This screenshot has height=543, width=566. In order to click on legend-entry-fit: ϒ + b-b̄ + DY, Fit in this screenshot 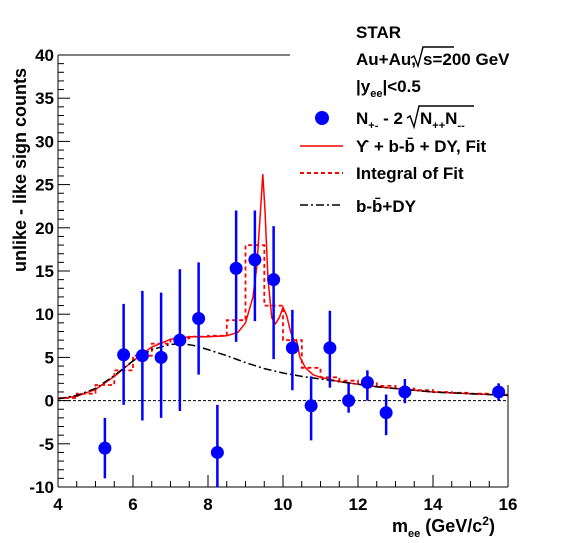, I will do `click(393, 146)`.